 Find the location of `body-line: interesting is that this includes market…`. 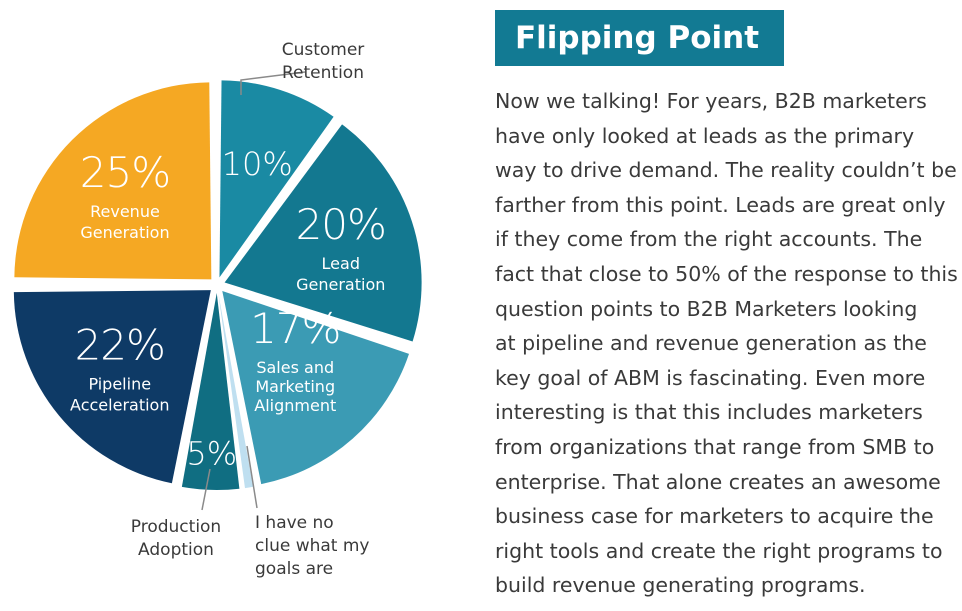

body-line: interesting is that this includes market… is located at coordinates (709, 412).